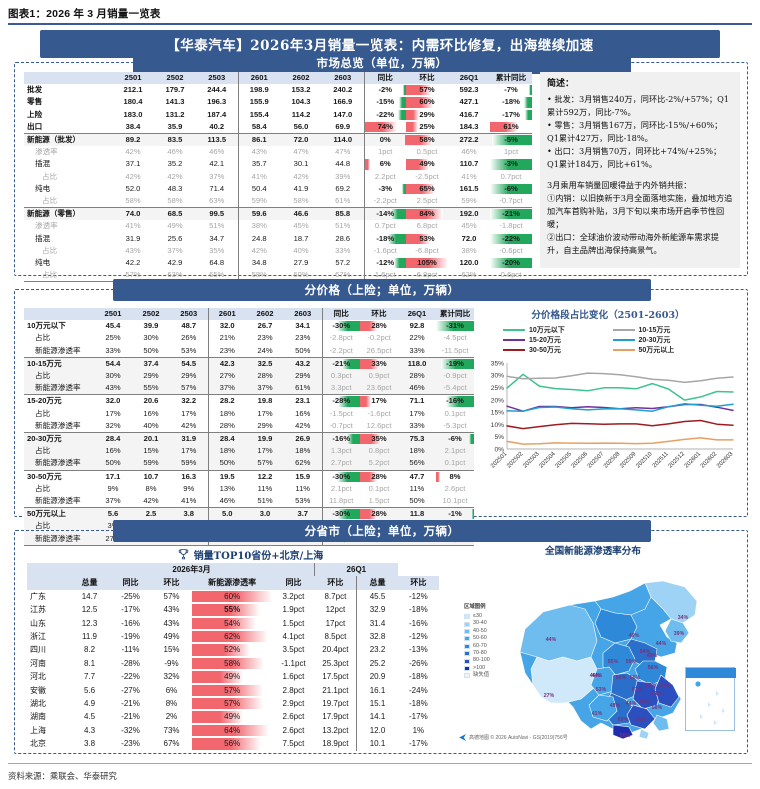 The width and height of the screenshot is (760, 789). What do you see at coordinates (232, 650) in the screenshot?
I see `cell-value: 52%` at bounding box center [232, 650].